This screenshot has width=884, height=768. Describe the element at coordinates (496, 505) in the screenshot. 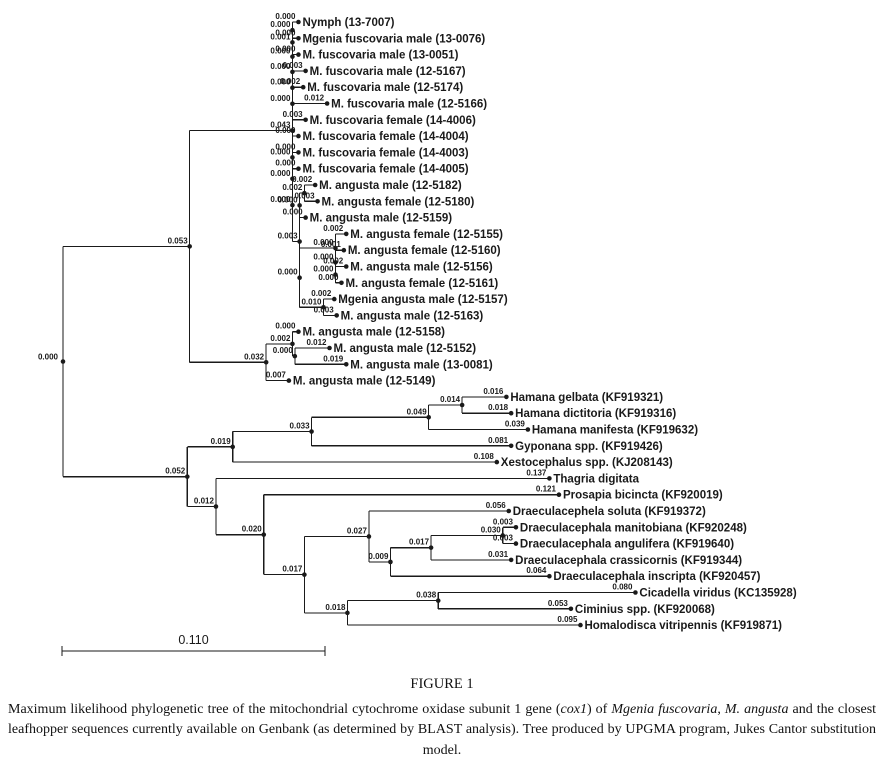

I see `branch-length-label: 0.056` at that location.